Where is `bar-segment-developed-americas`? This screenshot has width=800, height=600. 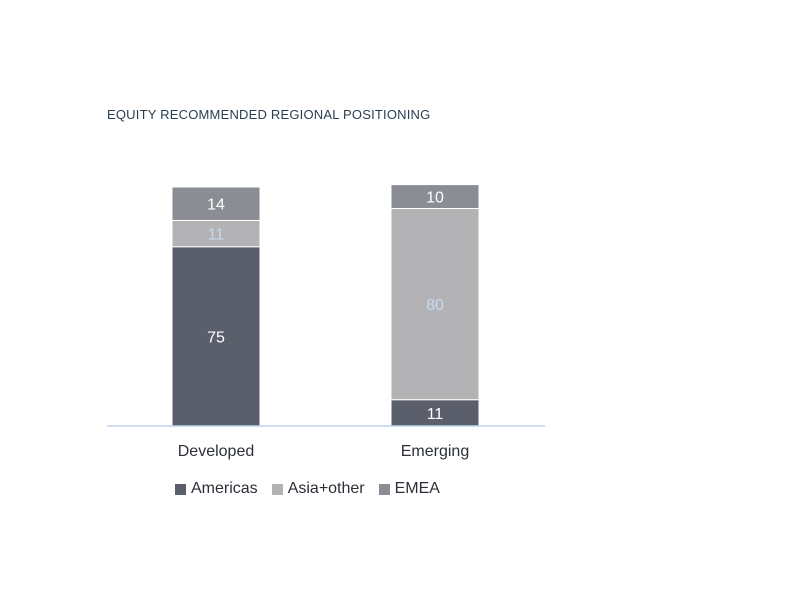 bar-segment-developed-americas is located at coordinates (216, 336).